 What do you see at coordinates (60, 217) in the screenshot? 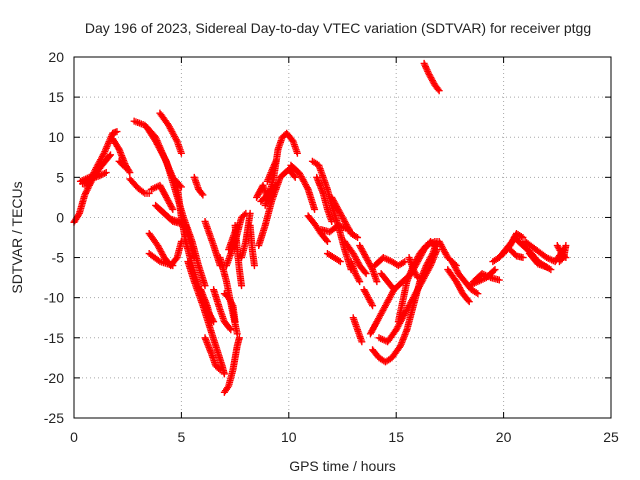
I see `y-tick-label: 0` at bounding box center [60, 217].